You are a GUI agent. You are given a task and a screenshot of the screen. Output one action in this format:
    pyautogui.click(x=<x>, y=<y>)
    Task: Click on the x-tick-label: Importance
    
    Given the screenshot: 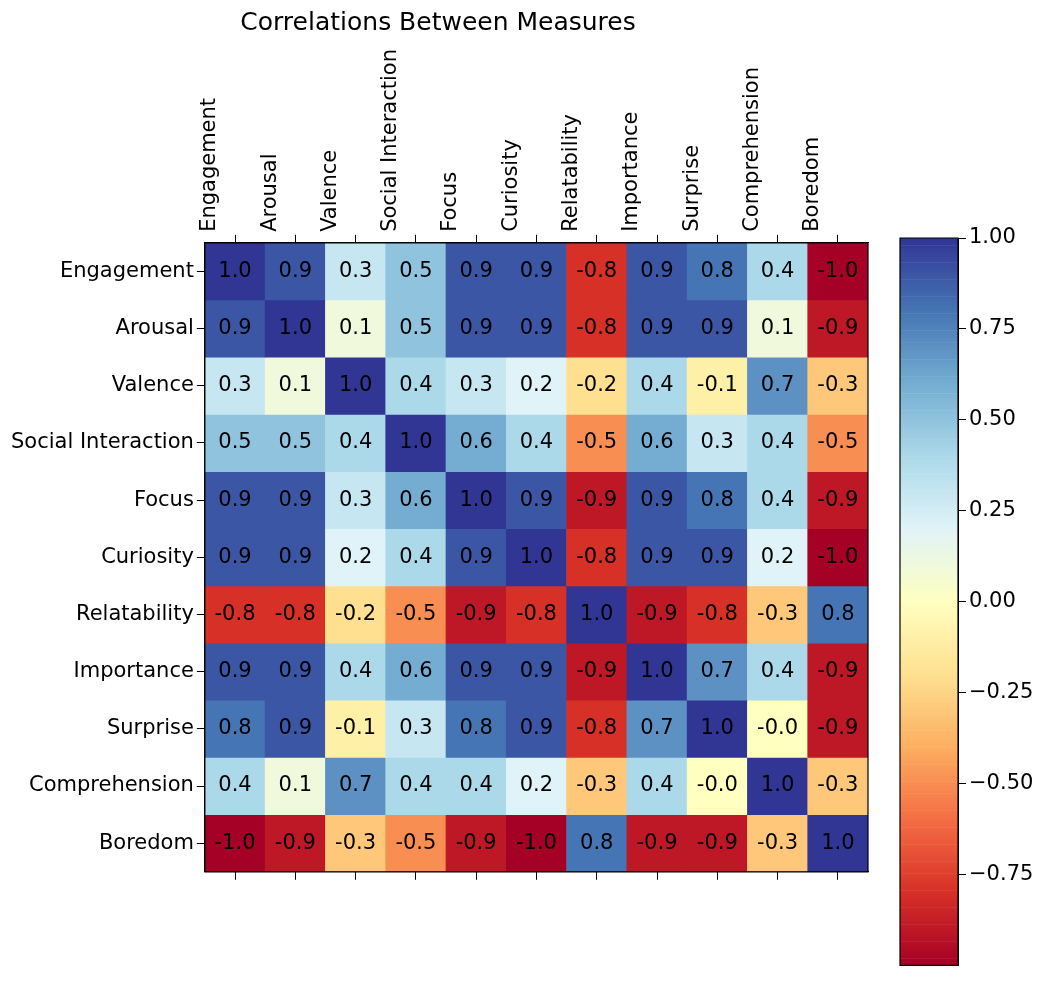 What is the action you would take?
    pyautogui.click(x=630, y=171)
    